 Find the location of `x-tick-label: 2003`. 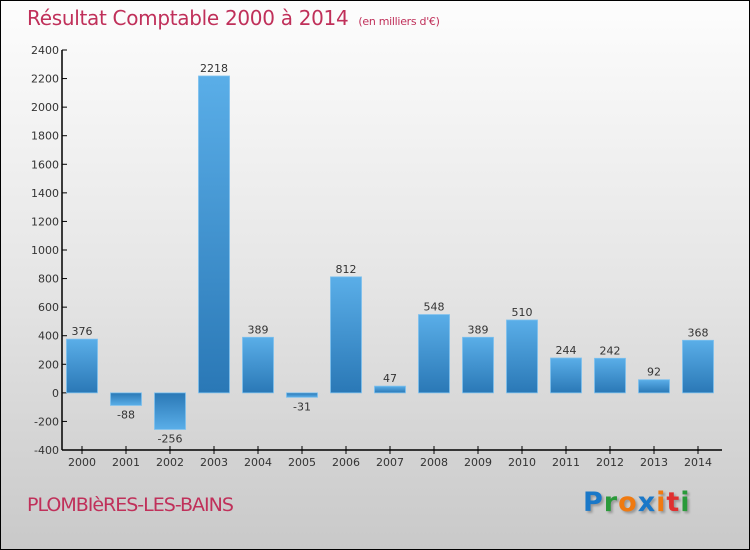

x-tick-label: 2003 is located at coordinates (214, 462).